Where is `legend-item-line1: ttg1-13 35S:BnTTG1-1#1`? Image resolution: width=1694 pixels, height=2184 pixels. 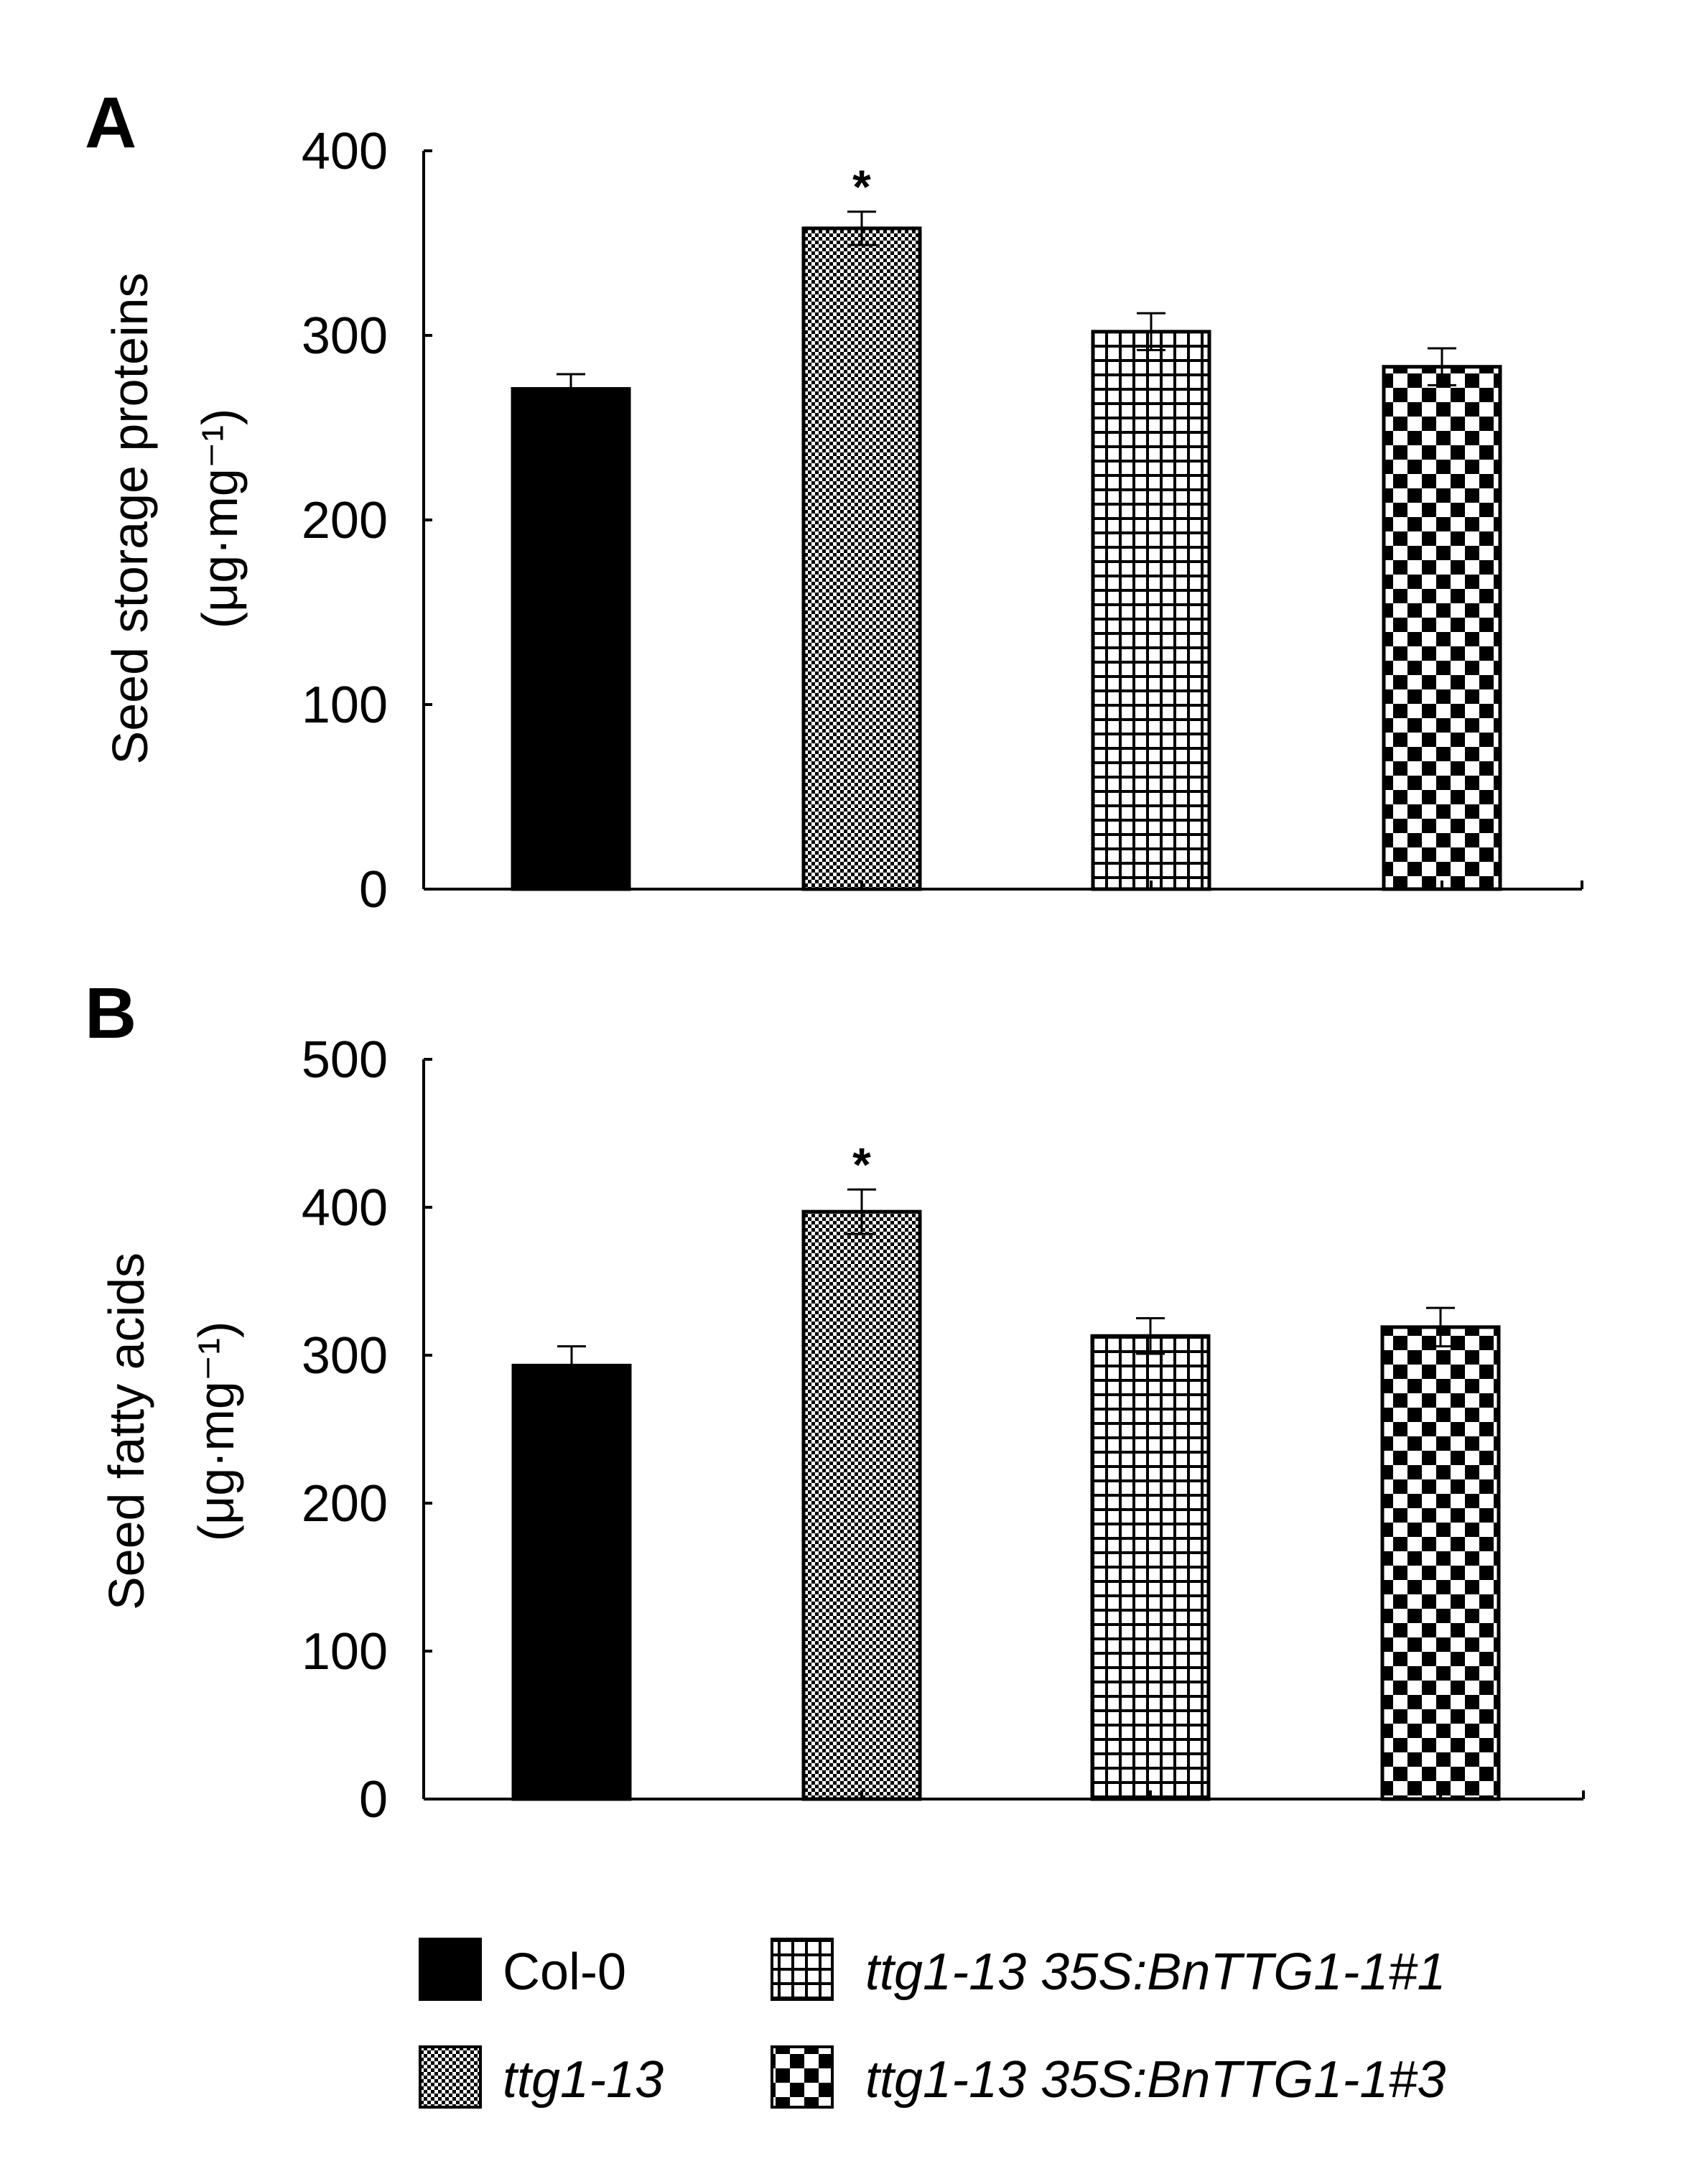
legend-item-line1: ttg1-13 35S:BnTTG1-1#1 is located at coordinates (1108, 1969).